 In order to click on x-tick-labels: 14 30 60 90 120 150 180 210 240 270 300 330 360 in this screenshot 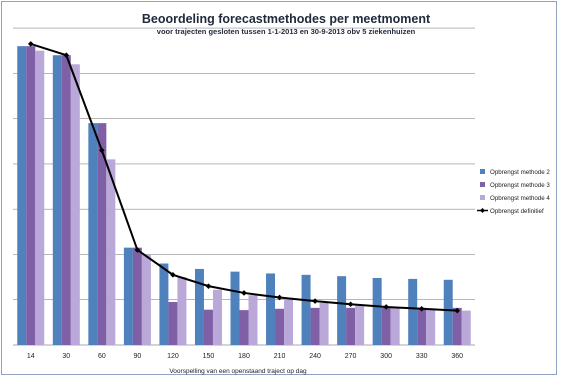, I will do `click(245, 356)`.